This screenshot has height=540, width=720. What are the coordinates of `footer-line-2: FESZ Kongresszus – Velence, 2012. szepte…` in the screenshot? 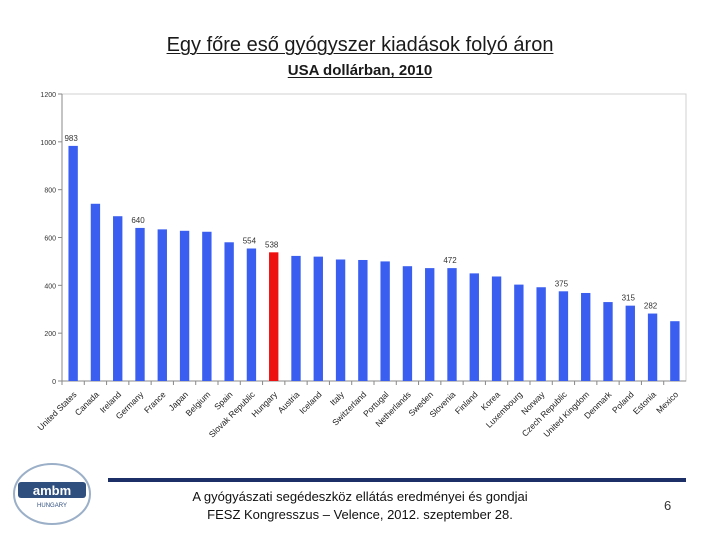 It's located at (360, 514).